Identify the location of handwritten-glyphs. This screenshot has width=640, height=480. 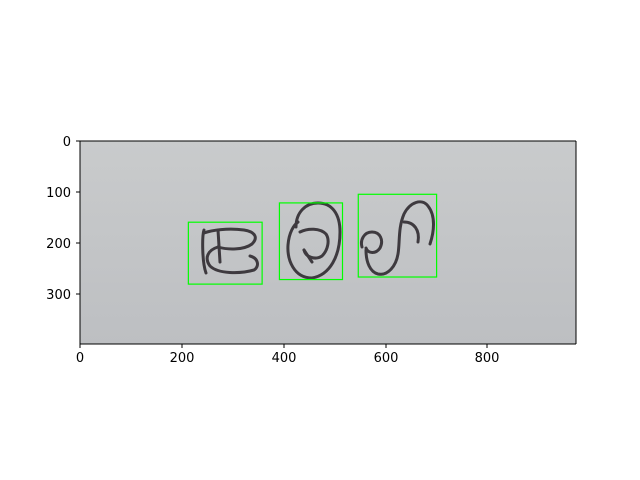
(318, 240).